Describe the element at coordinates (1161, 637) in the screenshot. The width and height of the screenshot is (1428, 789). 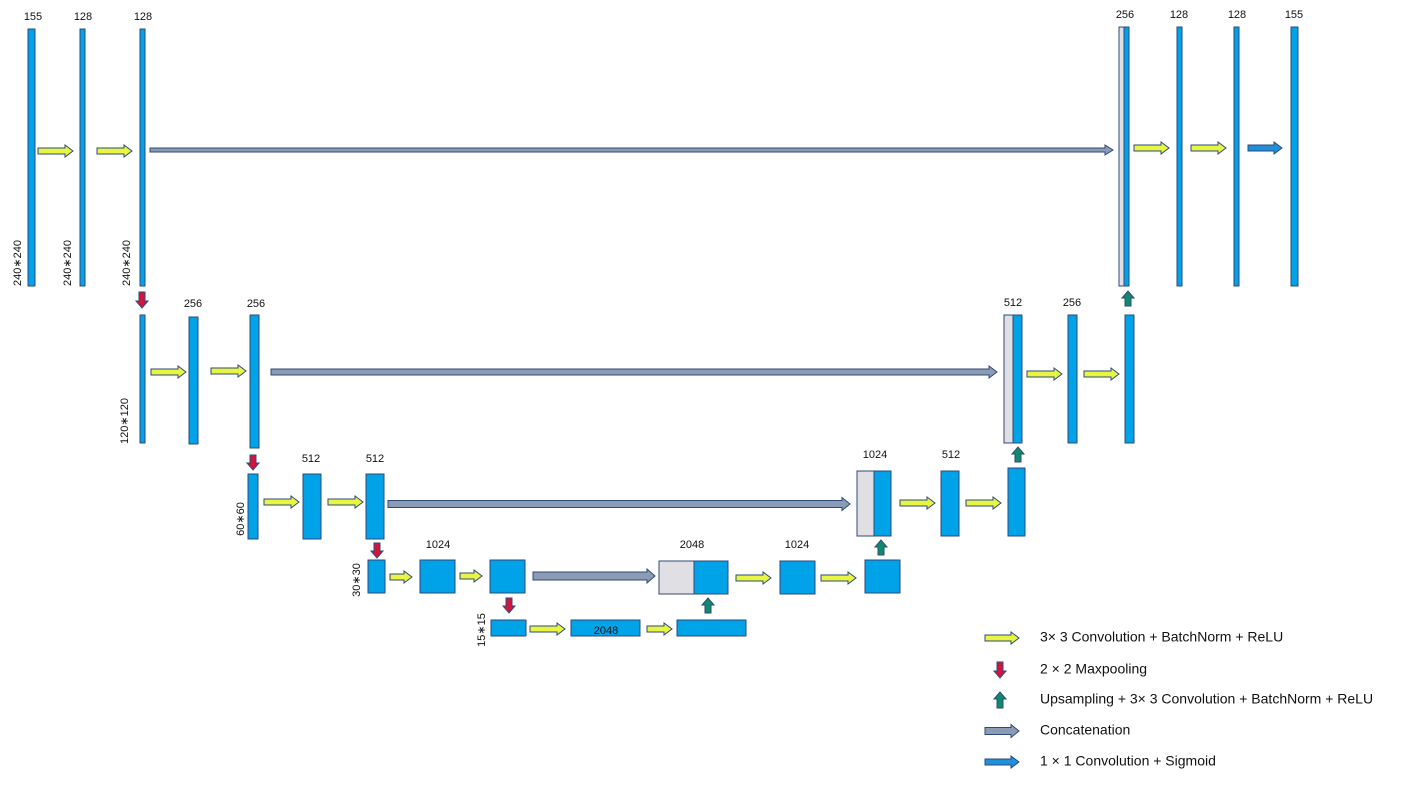
I see `legend-label: 3× 3 Convolution + BatchNorm + ReLU` at that location.